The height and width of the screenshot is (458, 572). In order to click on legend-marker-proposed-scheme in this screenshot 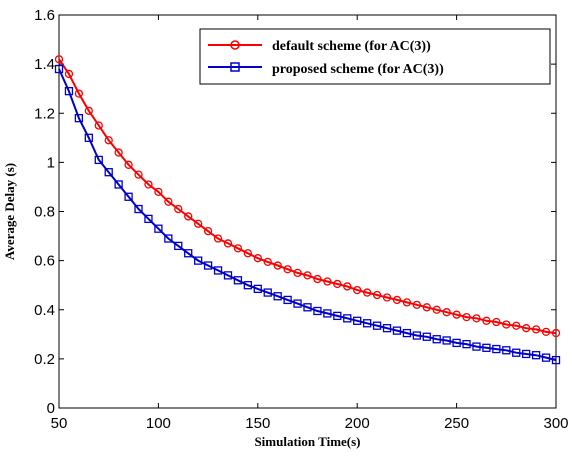, I will do `click(235, 67)`.